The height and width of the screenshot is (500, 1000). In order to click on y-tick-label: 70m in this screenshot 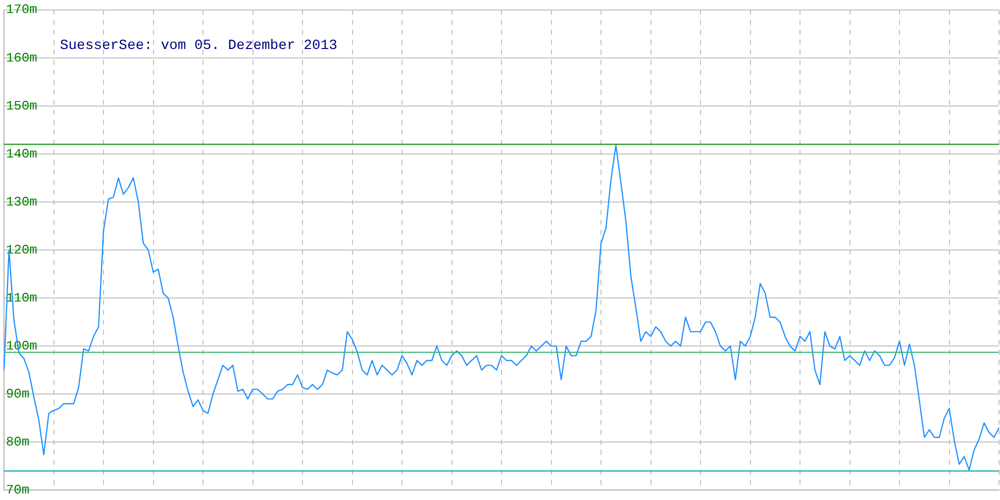, I will do `click(18, 490)`.